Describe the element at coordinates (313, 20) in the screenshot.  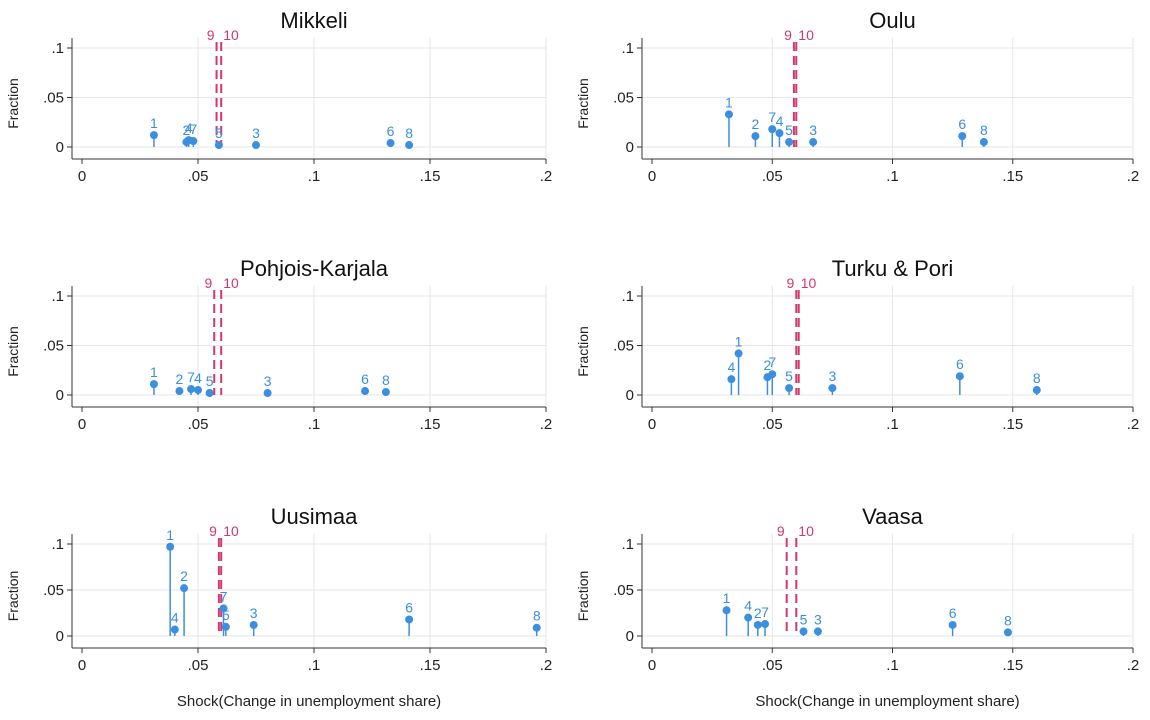
I see `panel-title: Mikkeli` at that location.